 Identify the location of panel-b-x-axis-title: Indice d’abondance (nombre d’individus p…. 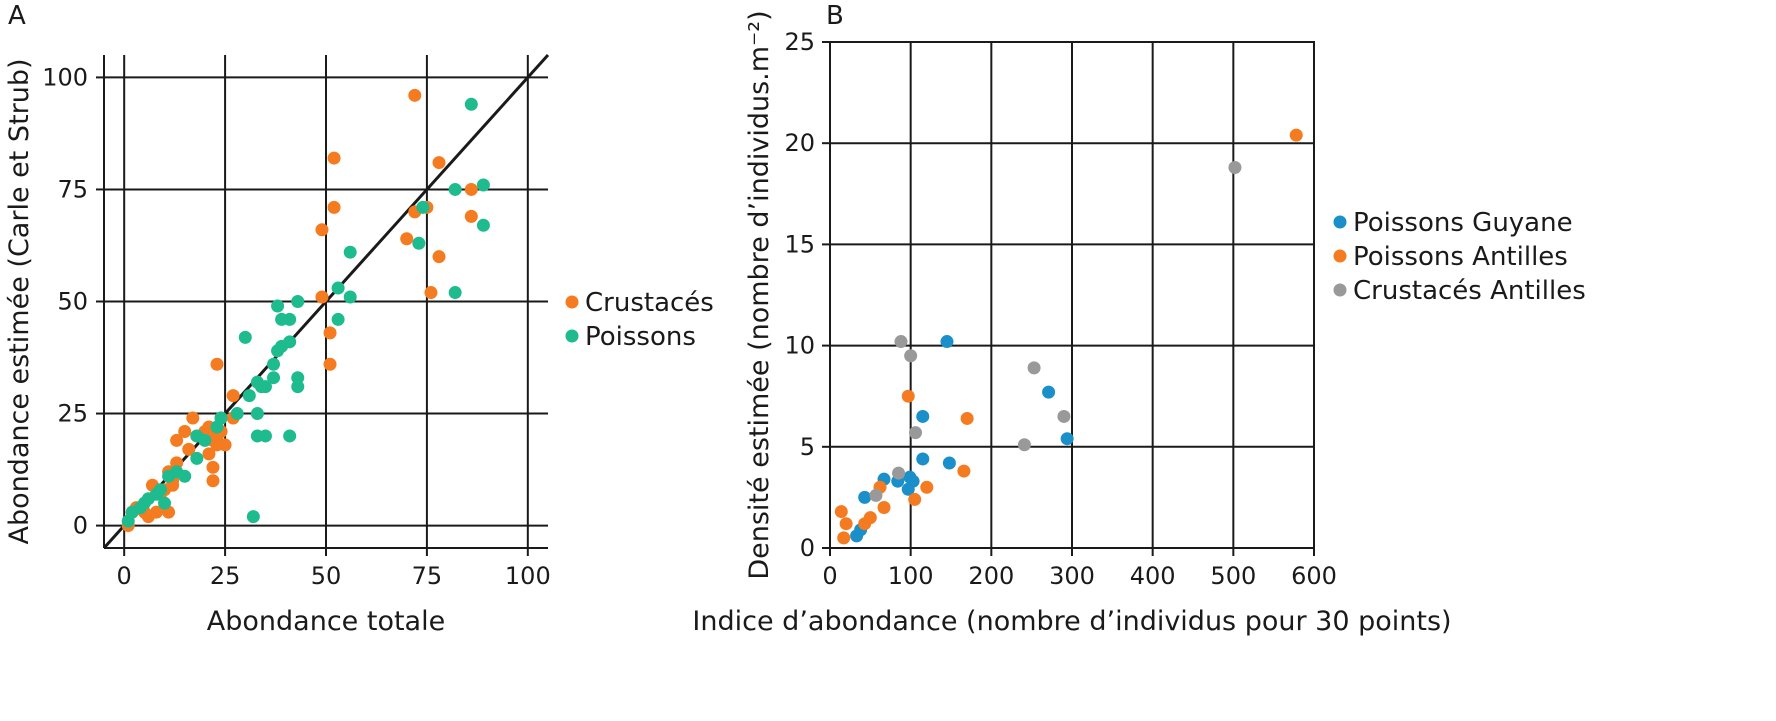
(1071, 621).